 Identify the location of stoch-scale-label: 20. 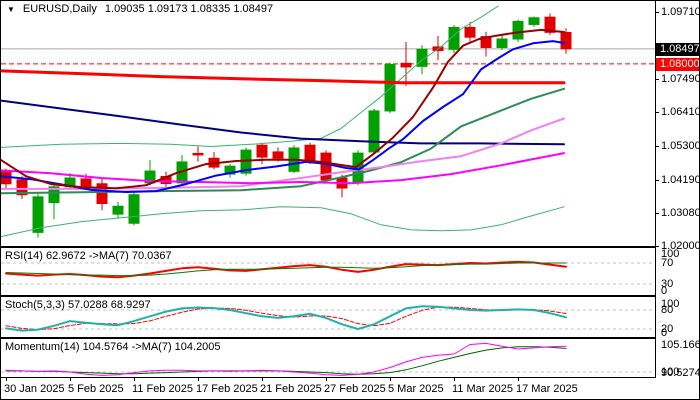
(667, 329).